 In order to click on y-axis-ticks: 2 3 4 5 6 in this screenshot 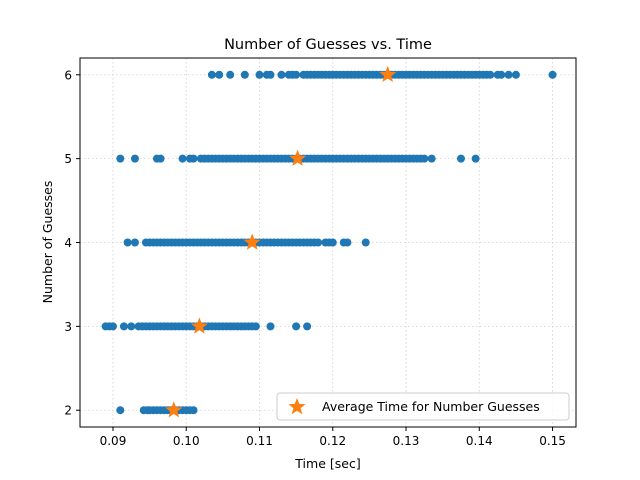, I will do `click(72, 243)`.